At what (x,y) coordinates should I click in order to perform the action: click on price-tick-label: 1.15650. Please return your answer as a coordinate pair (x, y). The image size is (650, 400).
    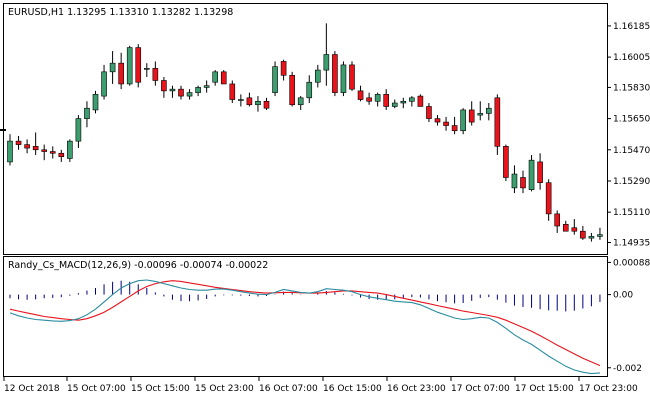
    Looking at the image, I should click on (631, 120).